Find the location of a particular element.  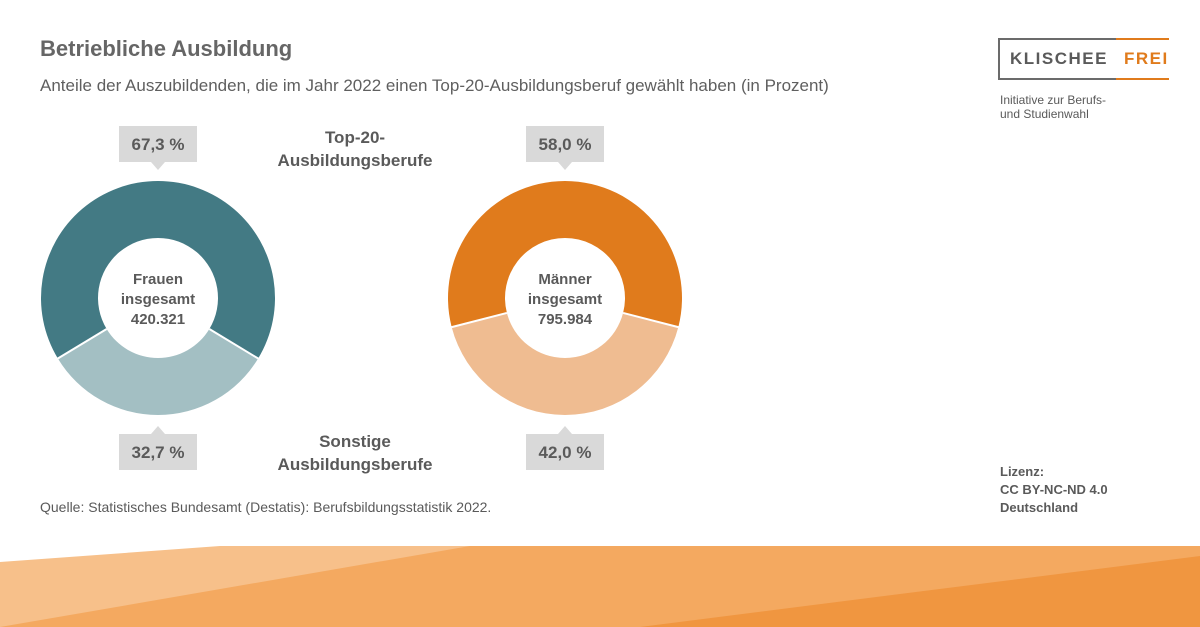

slice-frauen-top20 is located at coordinates (158, 270).